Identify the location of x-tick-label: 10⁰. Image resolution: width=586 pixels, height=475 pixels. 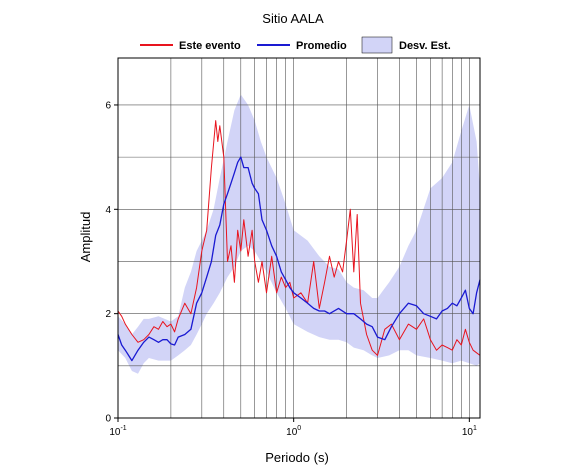
(293, 431).